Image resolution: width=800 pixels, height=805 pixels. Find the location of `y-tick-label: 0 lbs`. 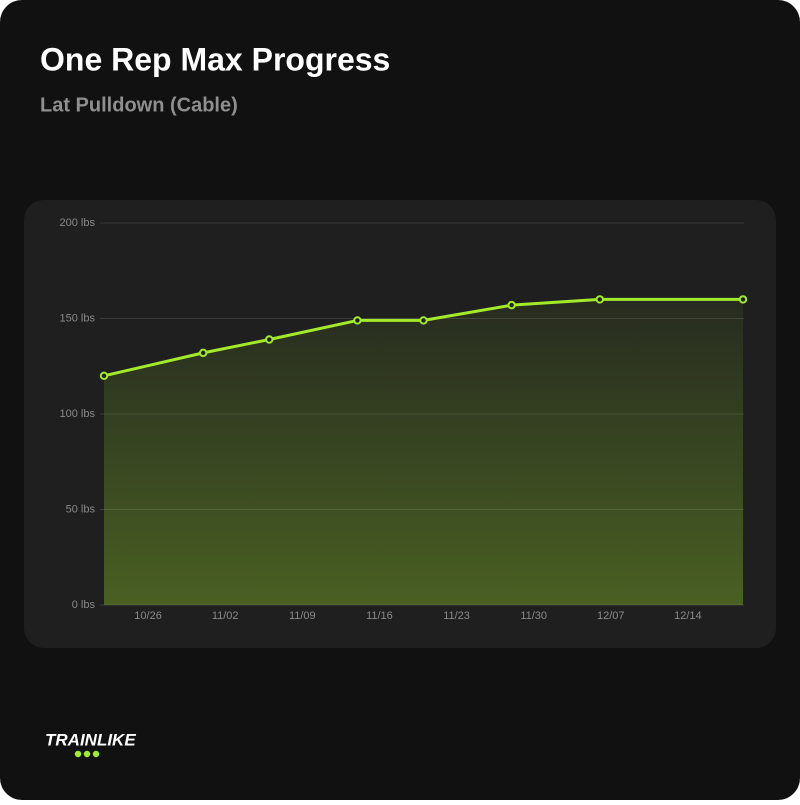

y-tick-label: 0 lbs is located at coordinates (84, 605).